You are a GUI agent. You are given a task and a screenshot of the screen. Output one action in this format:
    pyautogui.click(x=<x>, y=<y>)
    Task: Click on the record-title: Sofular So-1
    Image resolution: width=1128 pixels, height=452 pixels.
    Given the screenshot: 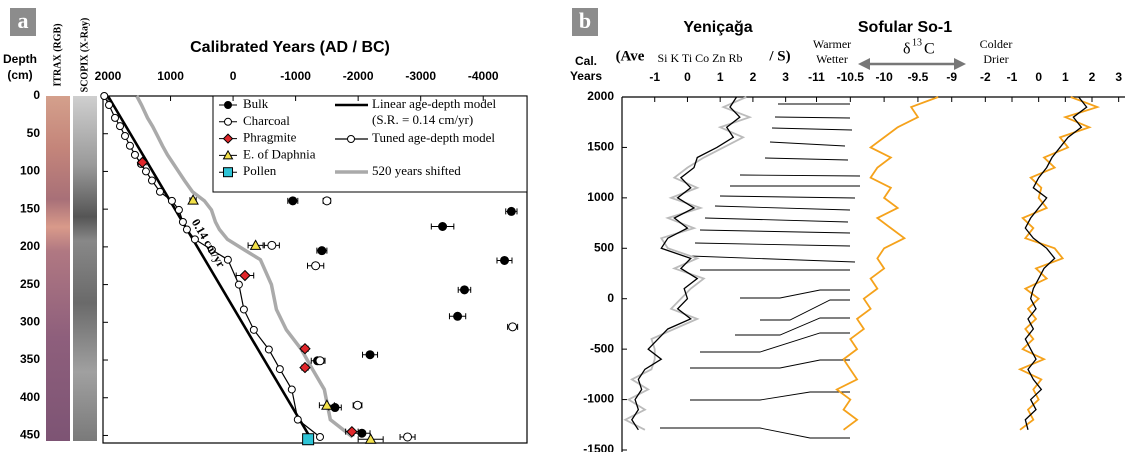 What is the action you would take?
    pyautogui.click(x=905, y=27)
    